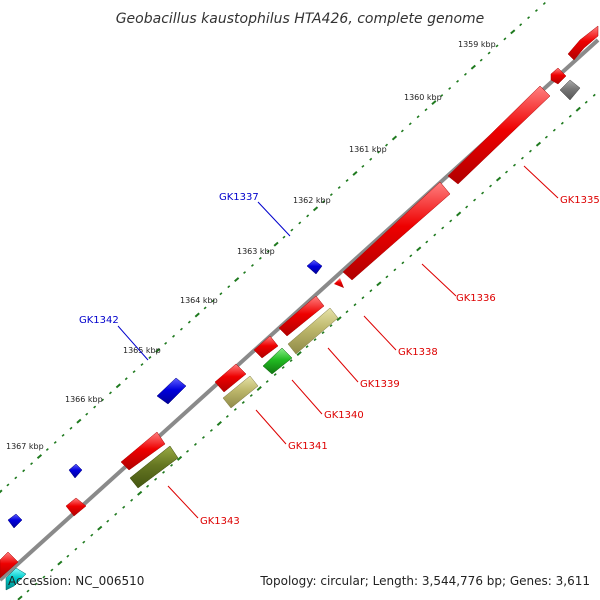  What do you see at coordinates (99, 320) in the screenshot?
I see `gene-label: GK1342` at bounding box center [99, 320].